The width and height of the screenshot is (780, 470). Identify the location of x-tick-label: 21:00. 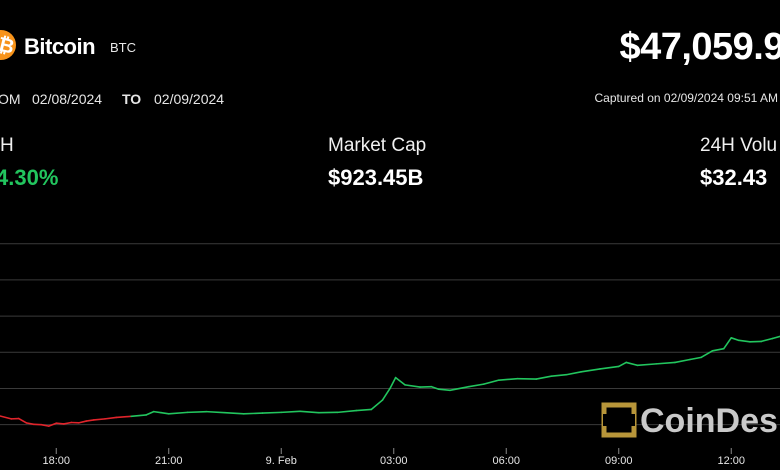
(169, 461).